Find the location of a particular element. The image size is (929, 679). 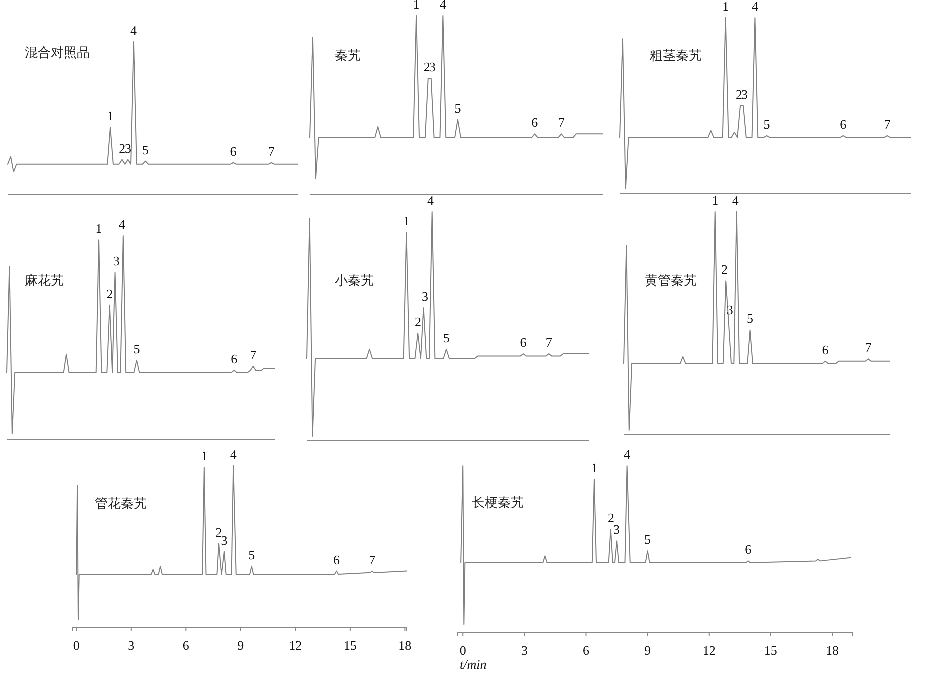

text: 小秦艽 is located at coordinates (354, 281).